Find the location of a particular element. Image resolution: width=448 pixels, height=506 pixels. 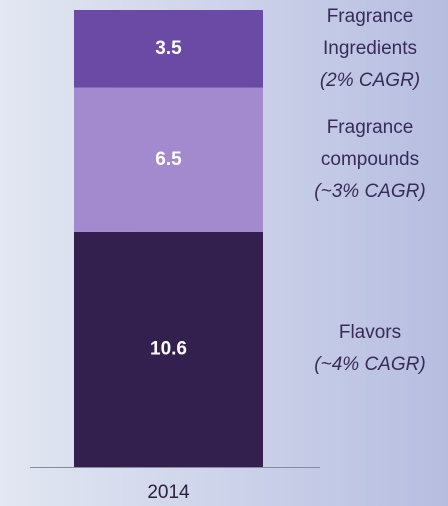

legend-name: Flavors is located at coordinates (370, 333).